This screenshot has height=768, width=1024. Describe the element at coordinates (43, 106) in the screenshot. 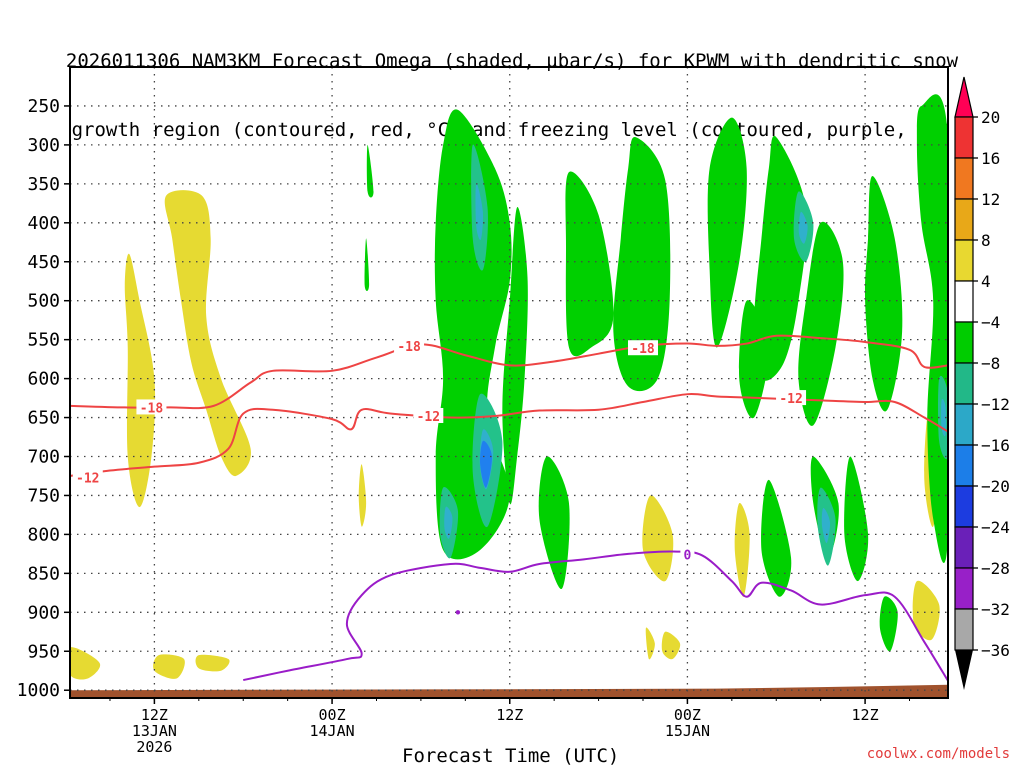

I see `y-tick-label: 250` at that location.